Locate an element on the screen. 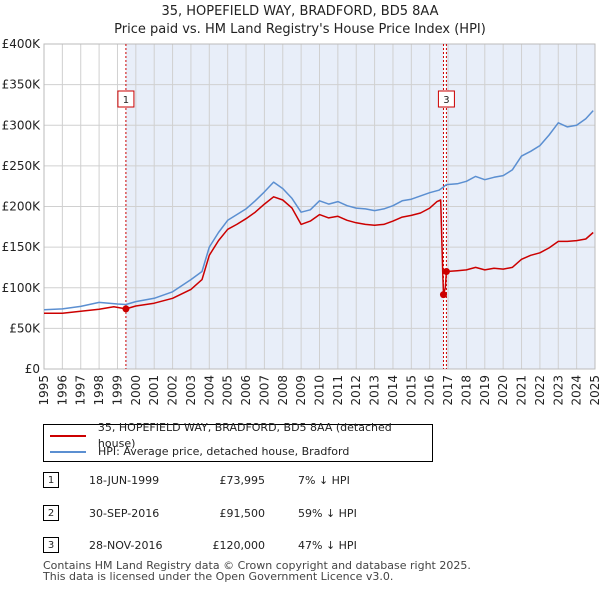 Image resolution: width=600 pixels, height=590 pixels. sale-price: £91,500 is located at coordinates (242, 513).